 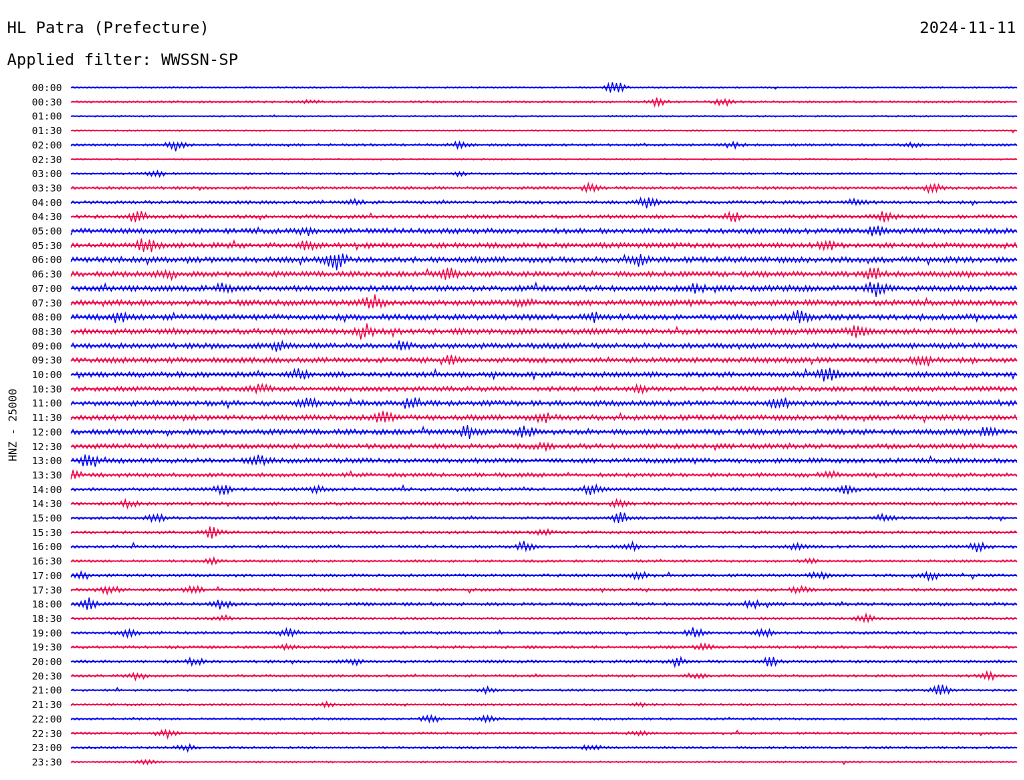 I want to click on time-tick-label: 20:30, so click(x=47, y=676).